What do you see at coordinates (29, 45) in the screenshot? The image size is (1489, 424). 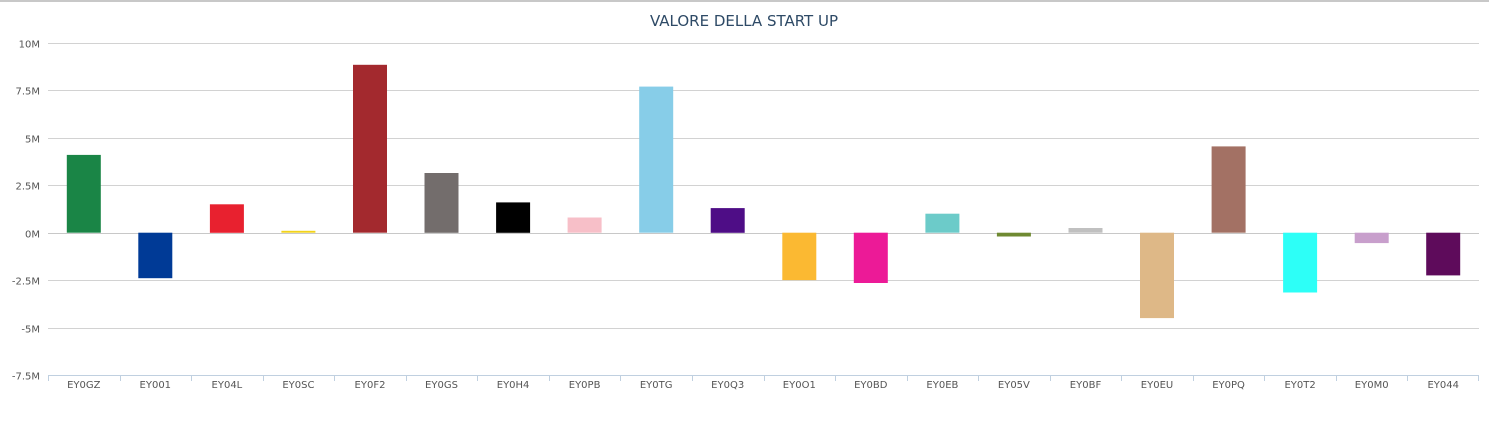 I see `y-tick-label: 10M` at bounding box center [29, 45].